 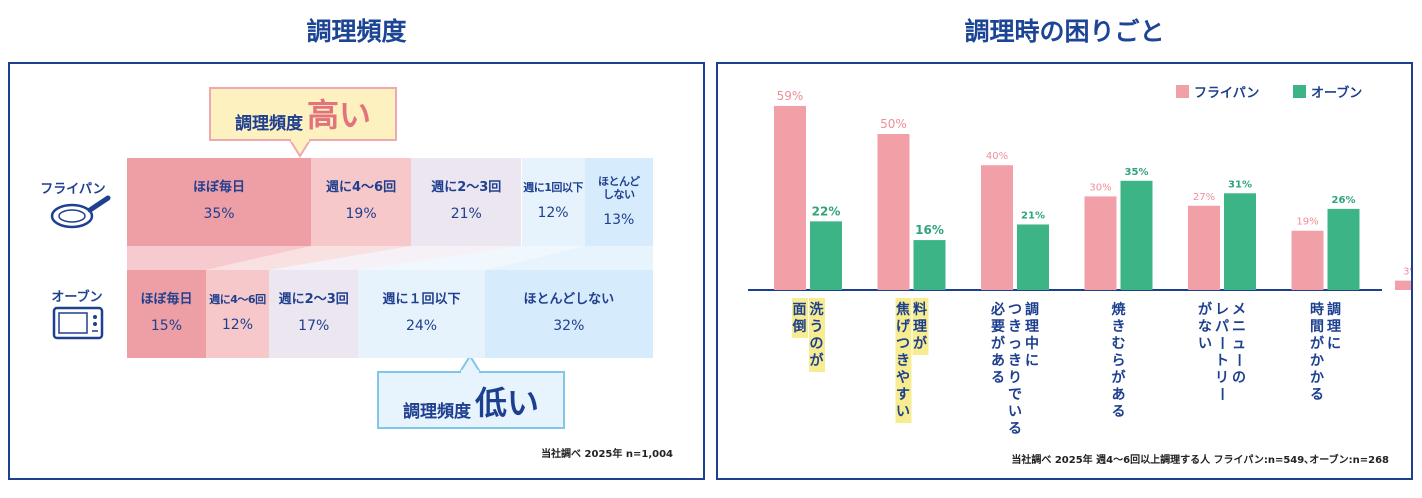 What do you see at coordinates (268, 124) in the screenshot?
I see `callout-high-small-text: 調理頻度` at bounding box center [268, 124].